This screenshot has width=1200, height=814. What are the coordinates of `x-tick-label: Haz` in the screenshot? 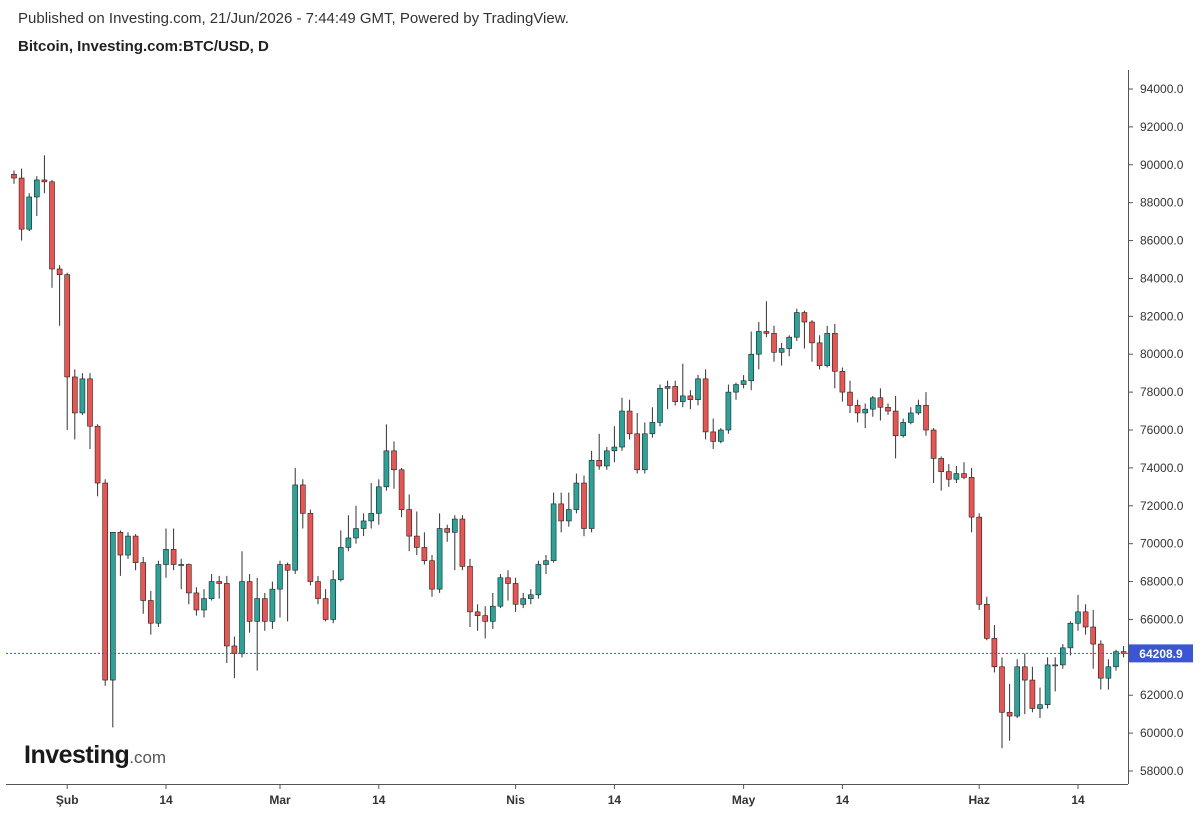 It's located at (979, 800).